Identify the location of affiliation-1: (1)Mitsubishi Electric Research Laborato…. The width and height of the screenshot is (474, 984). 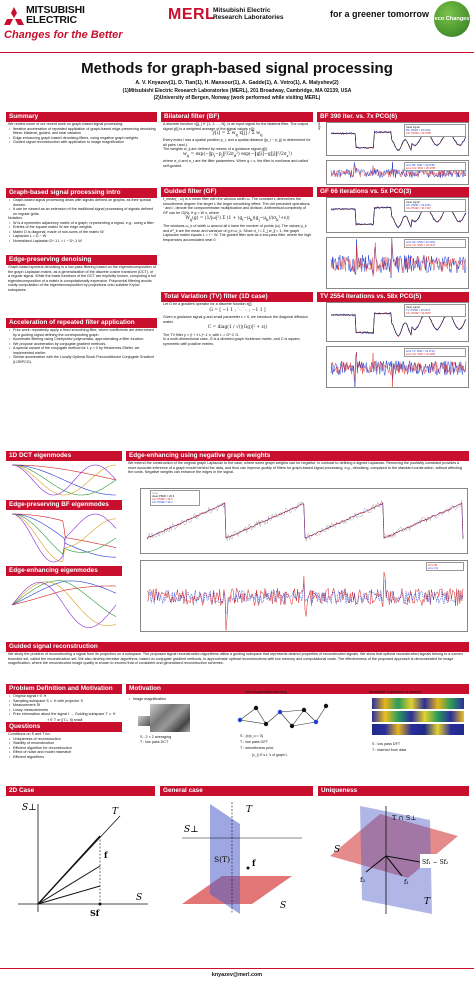
(237, 91).